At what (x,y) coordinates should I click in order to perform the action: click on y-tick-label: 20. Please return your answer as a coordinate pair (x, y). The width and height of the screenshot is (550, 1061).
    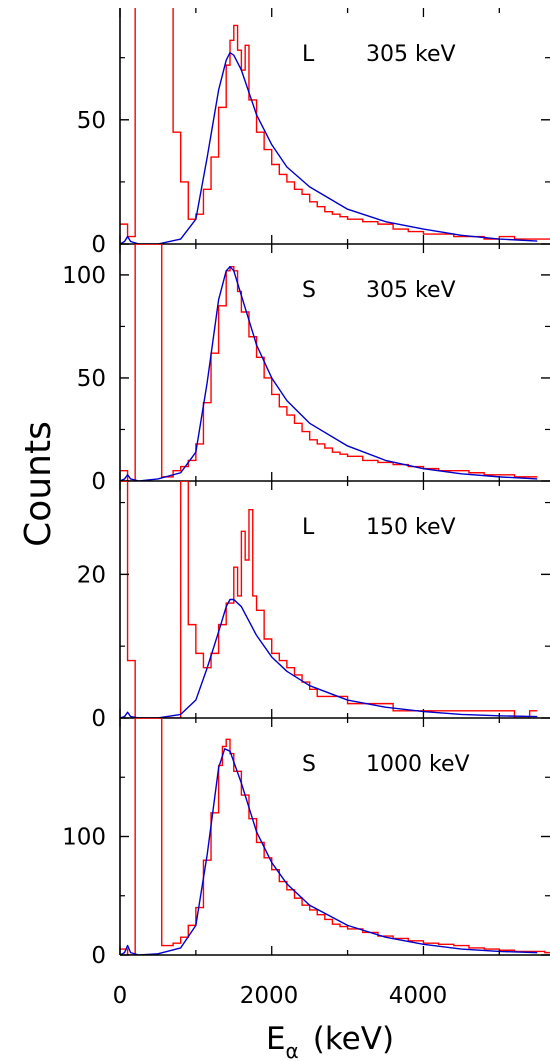
    Looking at the image, I should click on (91, 575).